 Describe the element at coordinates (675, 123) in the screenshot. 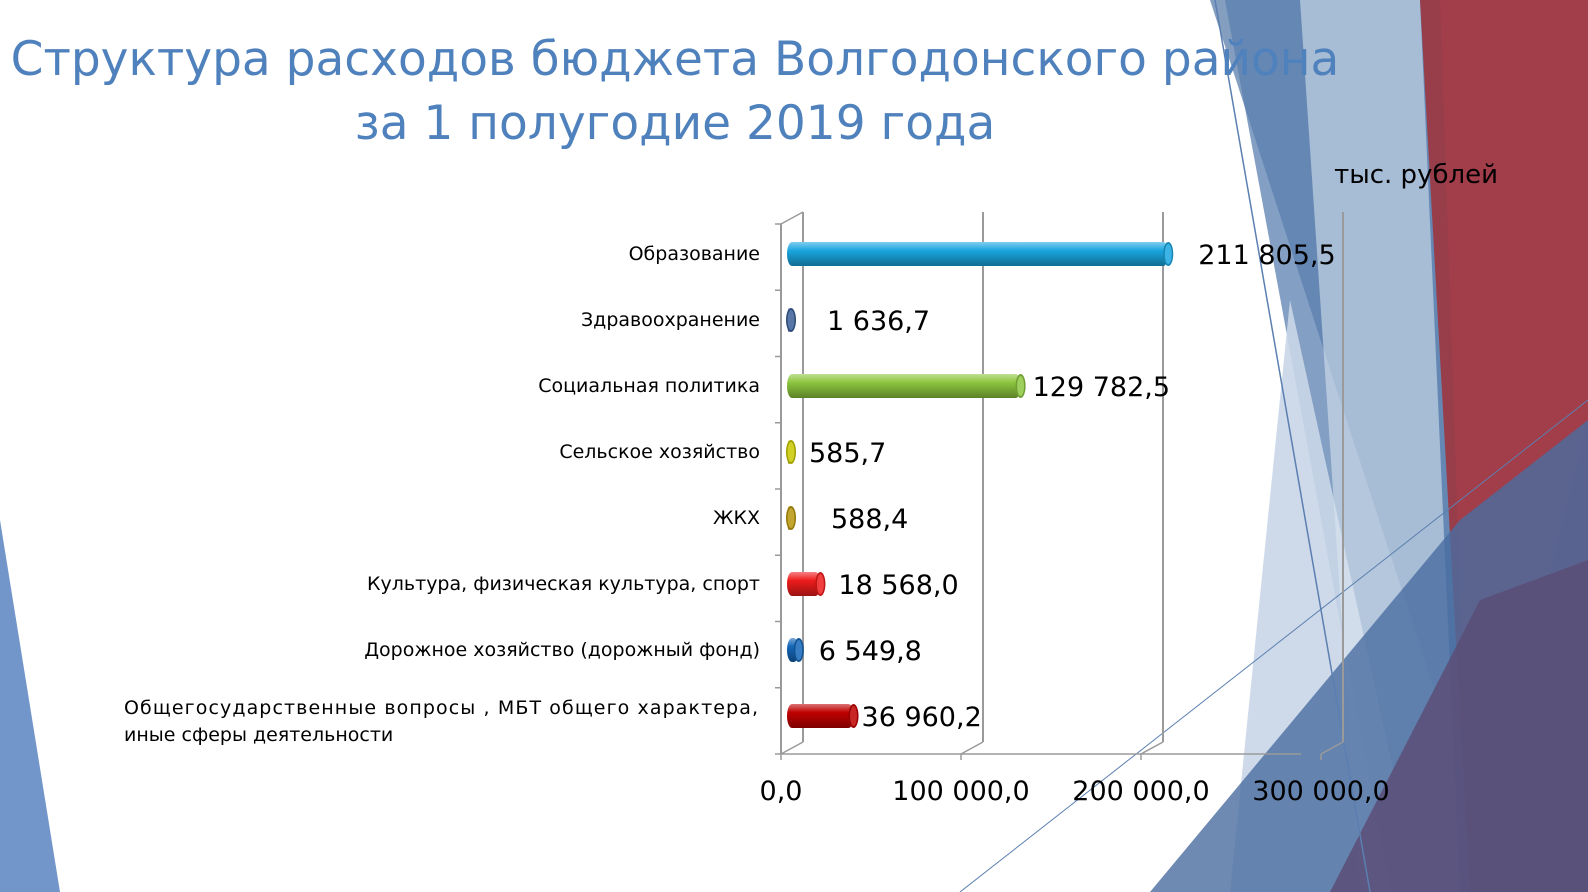

I see `title-line-2: за 1 полугодие 2019 года` at that location.